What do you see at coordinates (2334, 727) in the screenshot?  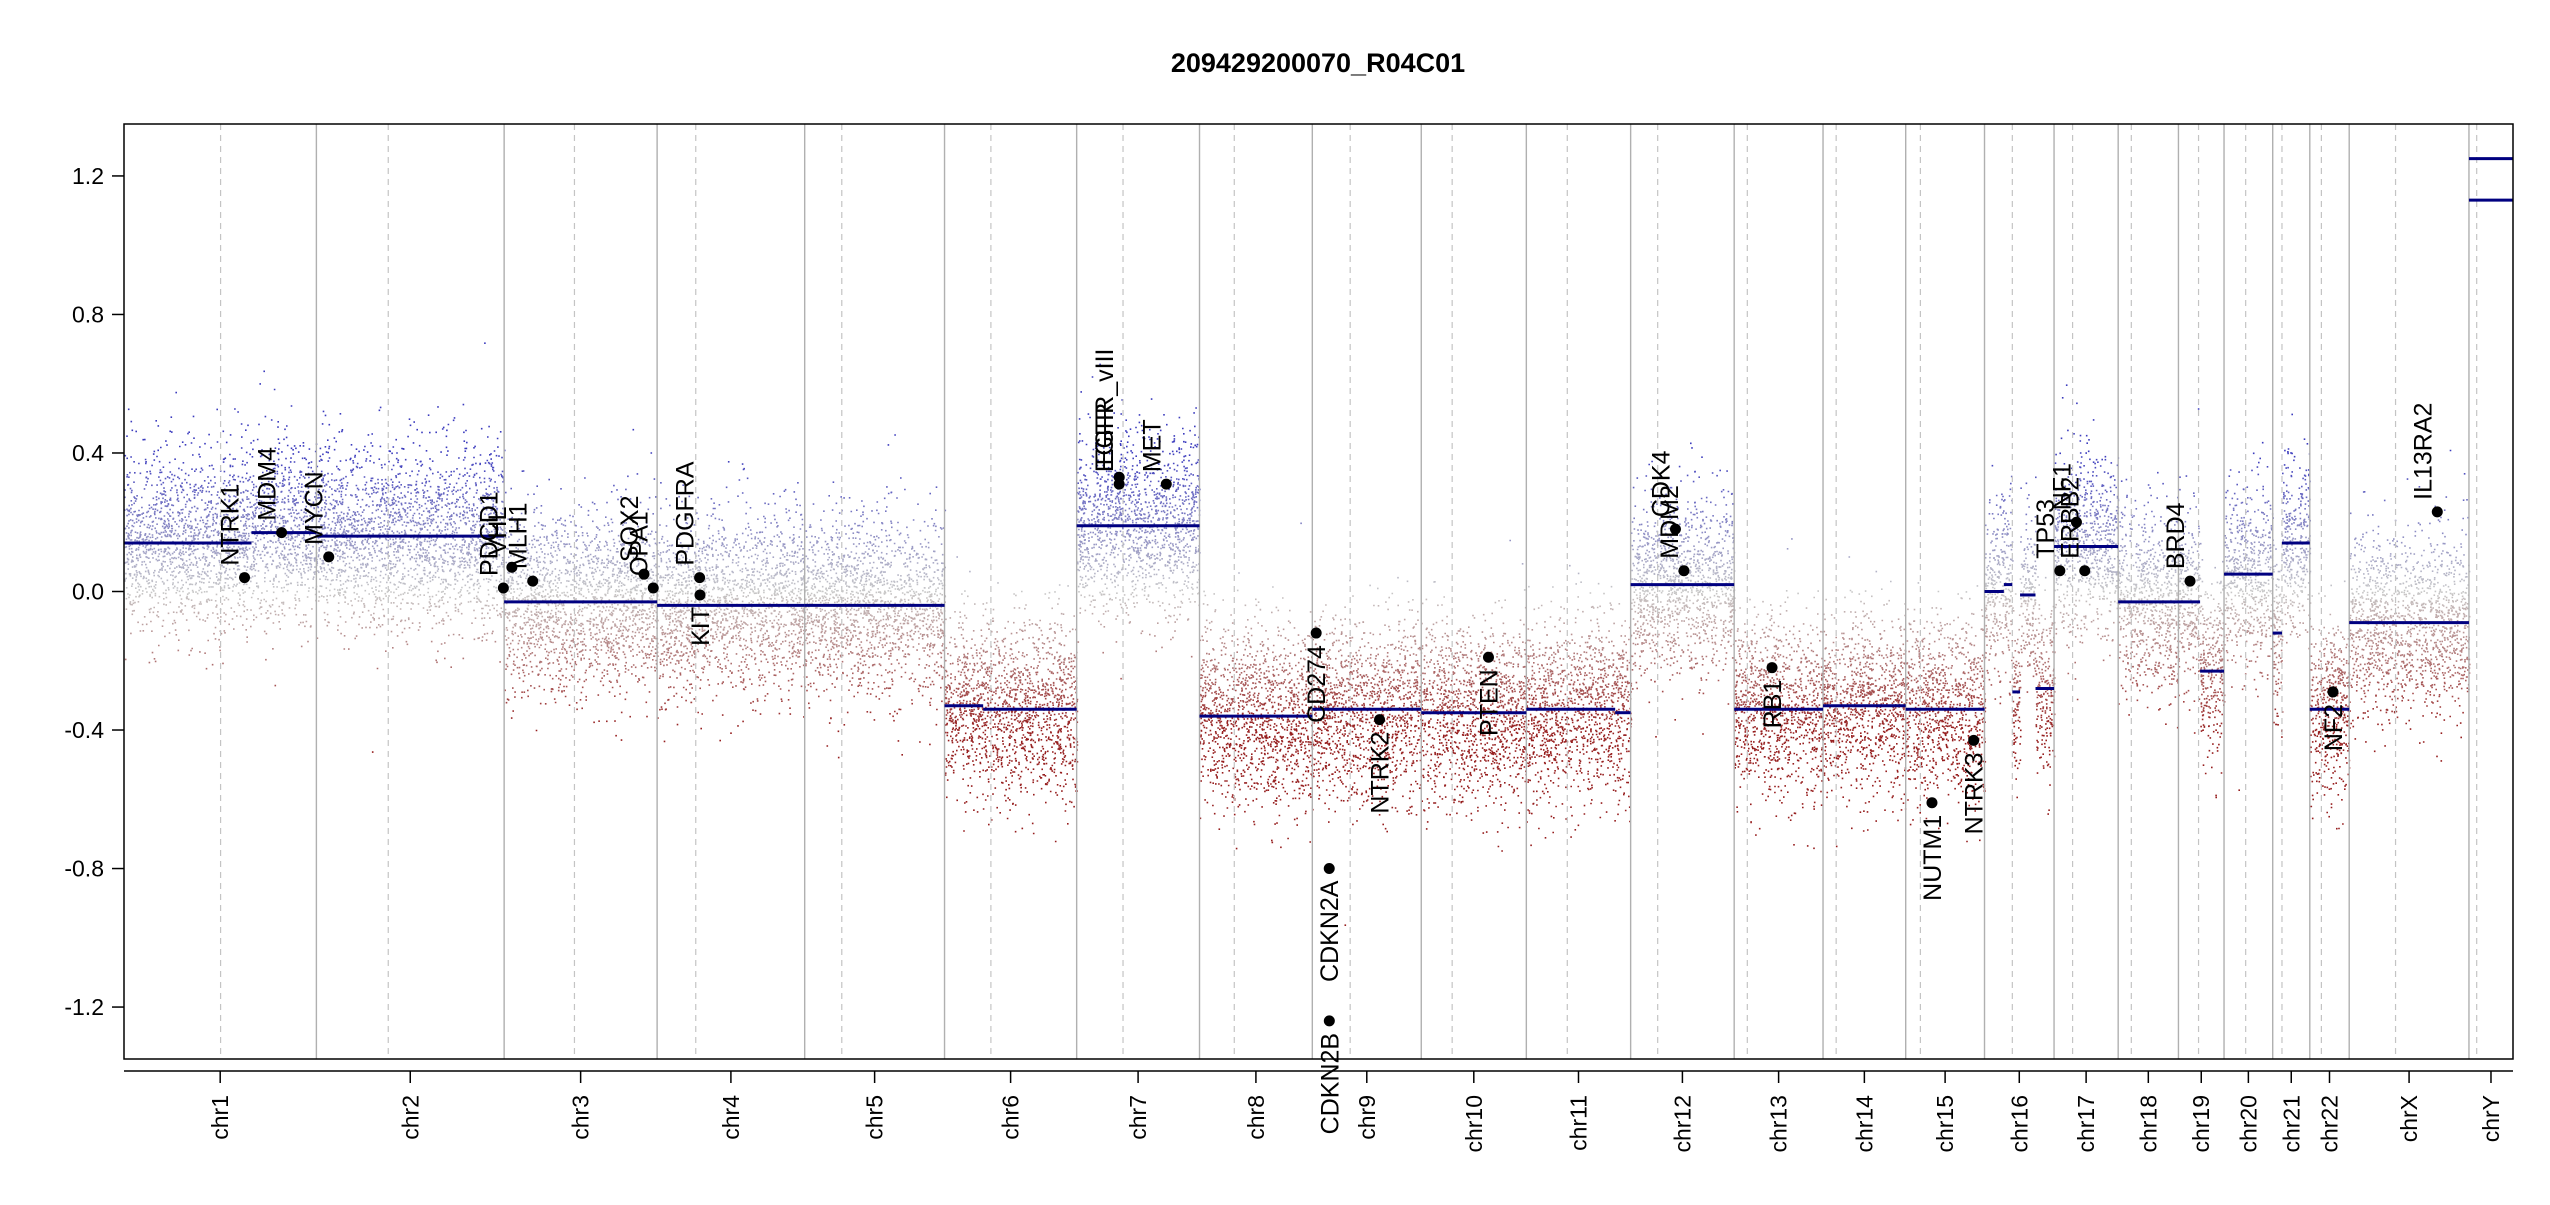 I see `gene-label: NF2` at bounding box center [2334, 727].